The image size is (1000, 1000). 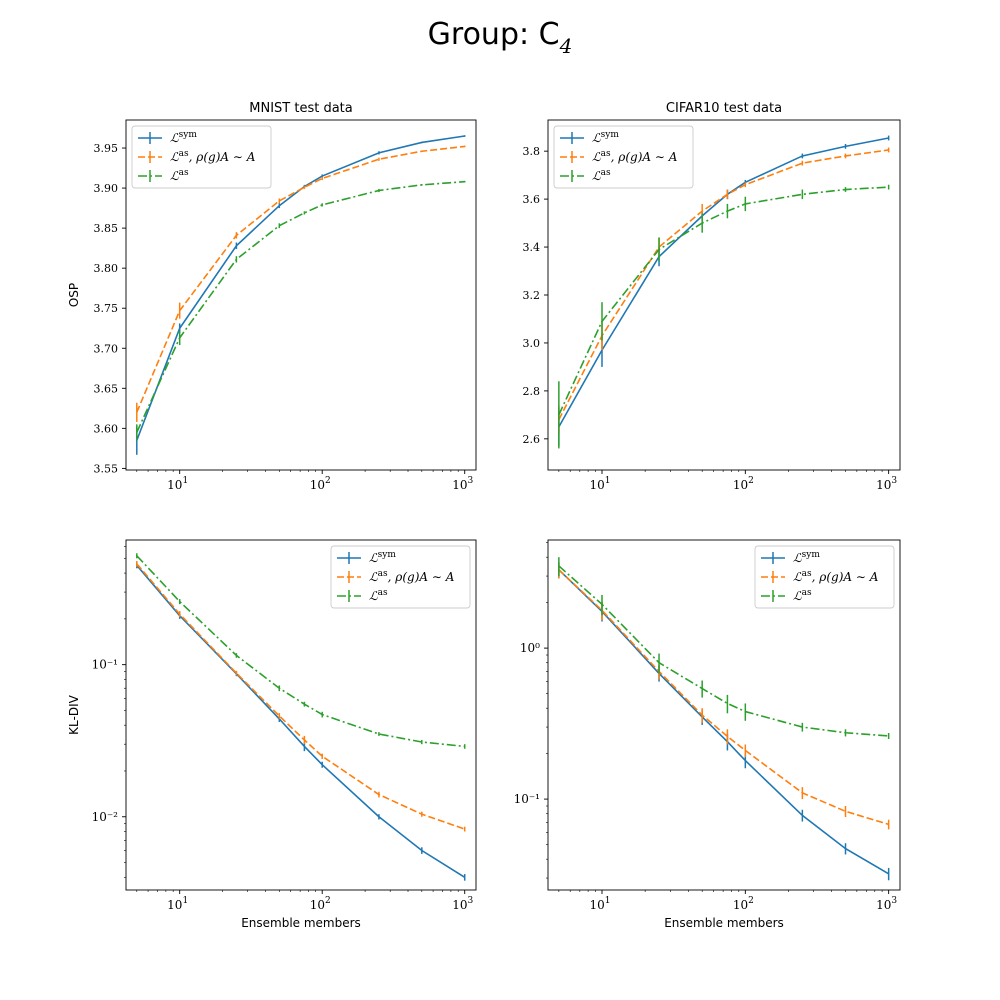 I want to click on y-tick-label: 3.6, so click(x=532, y=199).